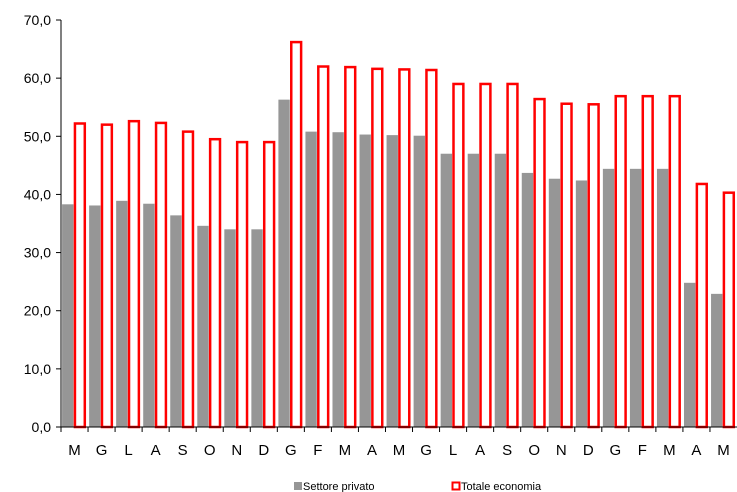  What do you see at coordinates (37, 136) in the screenshot?
I see `y-tick-label: 50,0` at bounding box center [37, 136].